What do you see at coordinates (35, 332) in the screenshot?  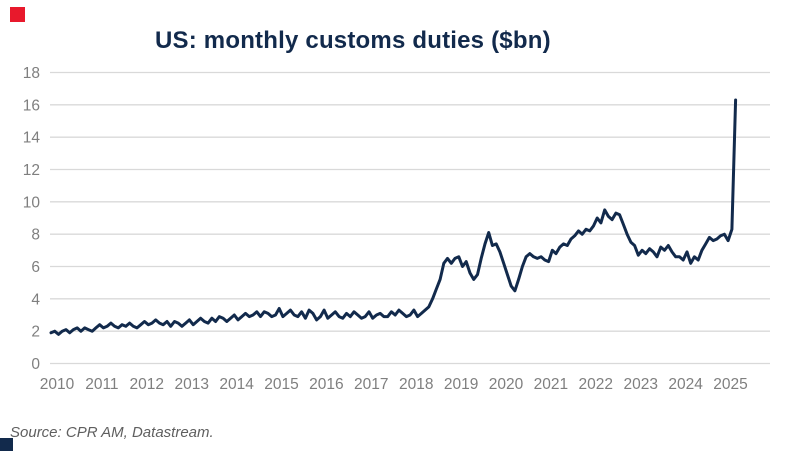 I see `y-tick-label: 2` at bounding box center [35, 332].